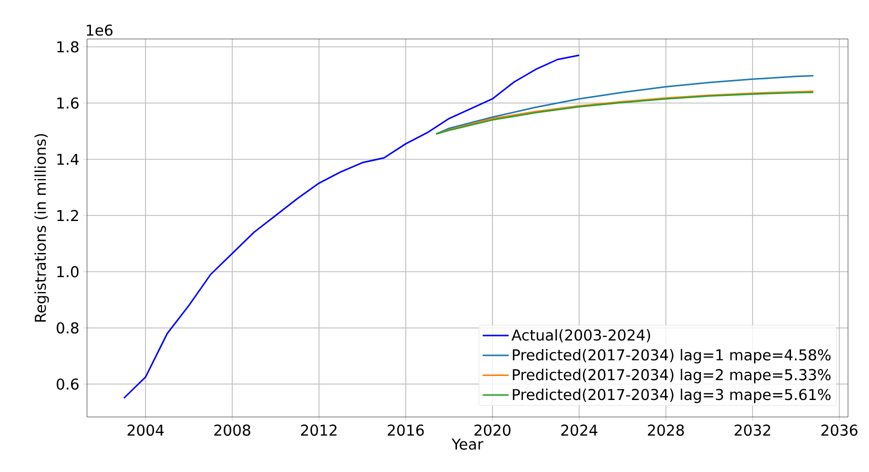 This screenshot has width=869, height=472. I want to click on y-tick-label: 1.0, so click(67, 272).